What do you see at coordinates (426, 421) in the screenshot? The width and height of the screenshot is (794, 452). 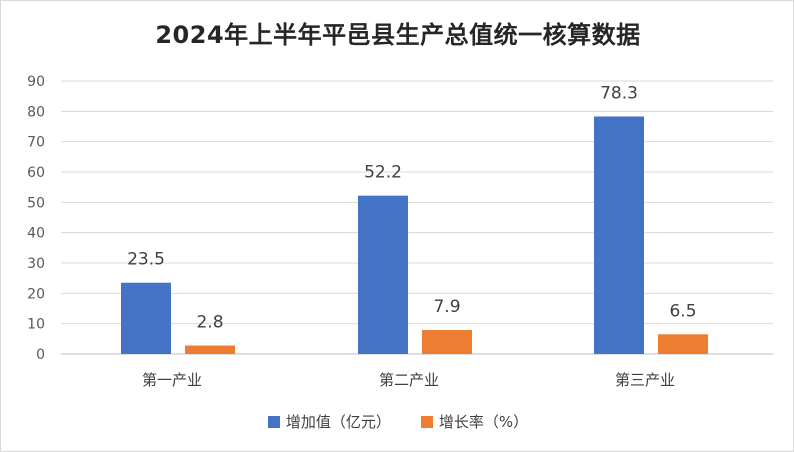 I see `legend-swatch-growth-rate` at bounding box center [426, 421].